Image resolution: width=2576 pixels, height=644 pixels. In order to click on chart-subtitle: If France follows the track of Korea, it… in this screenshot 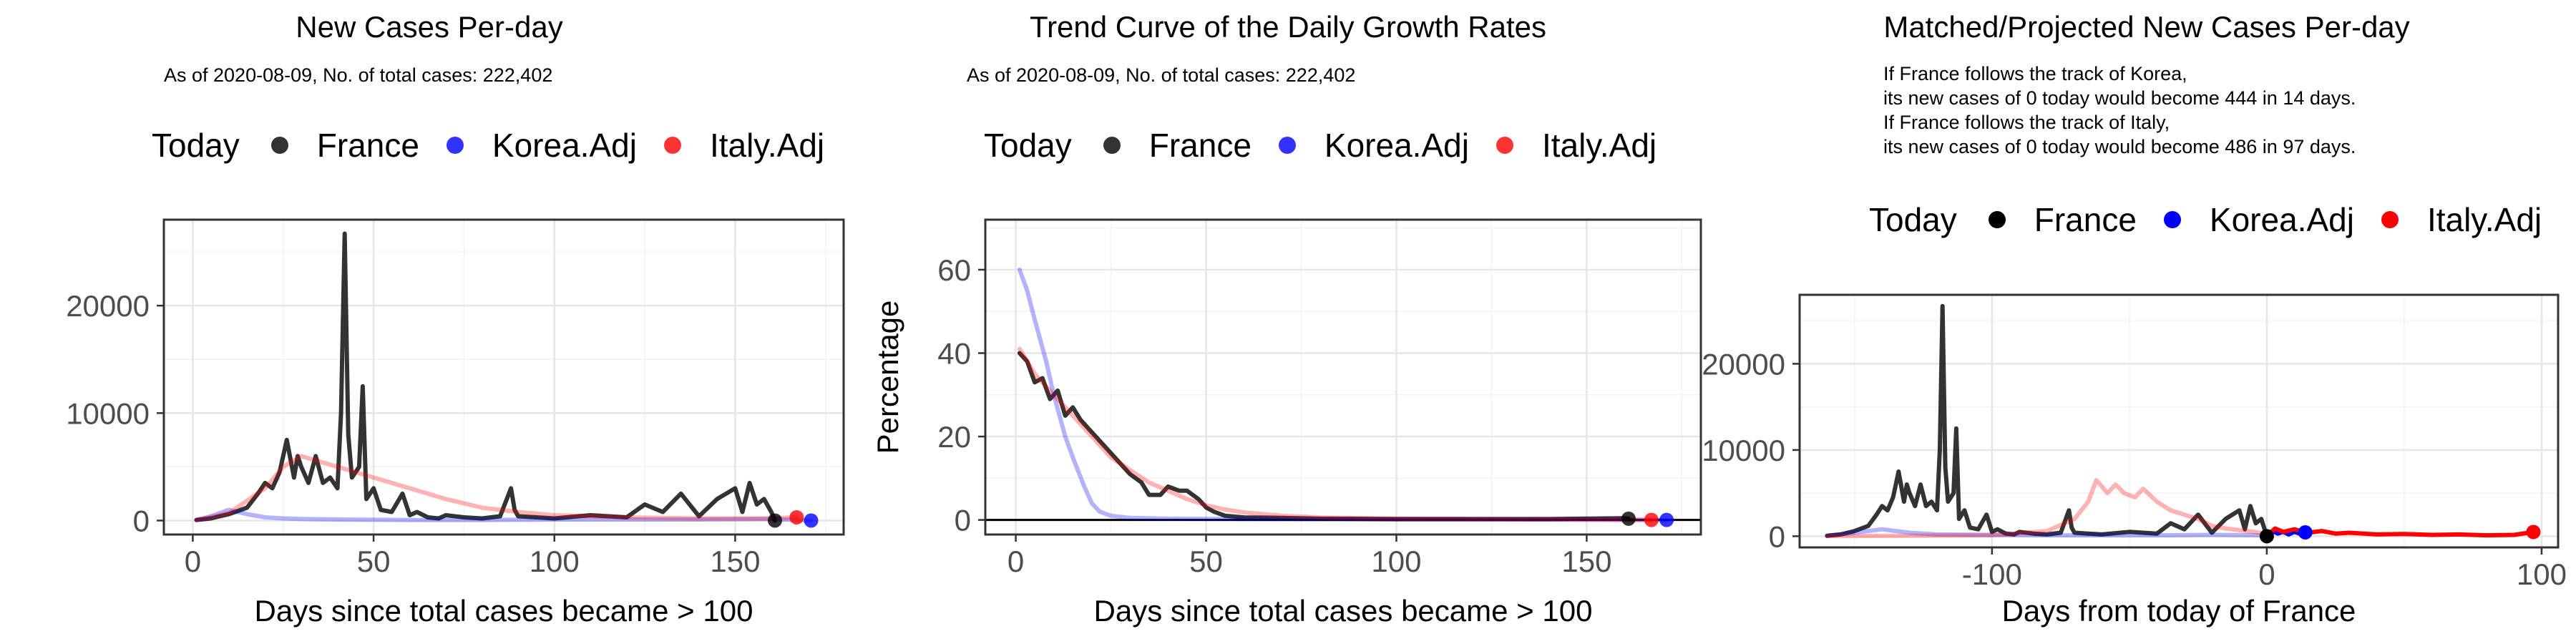, I will do `click(2119, 110)`.